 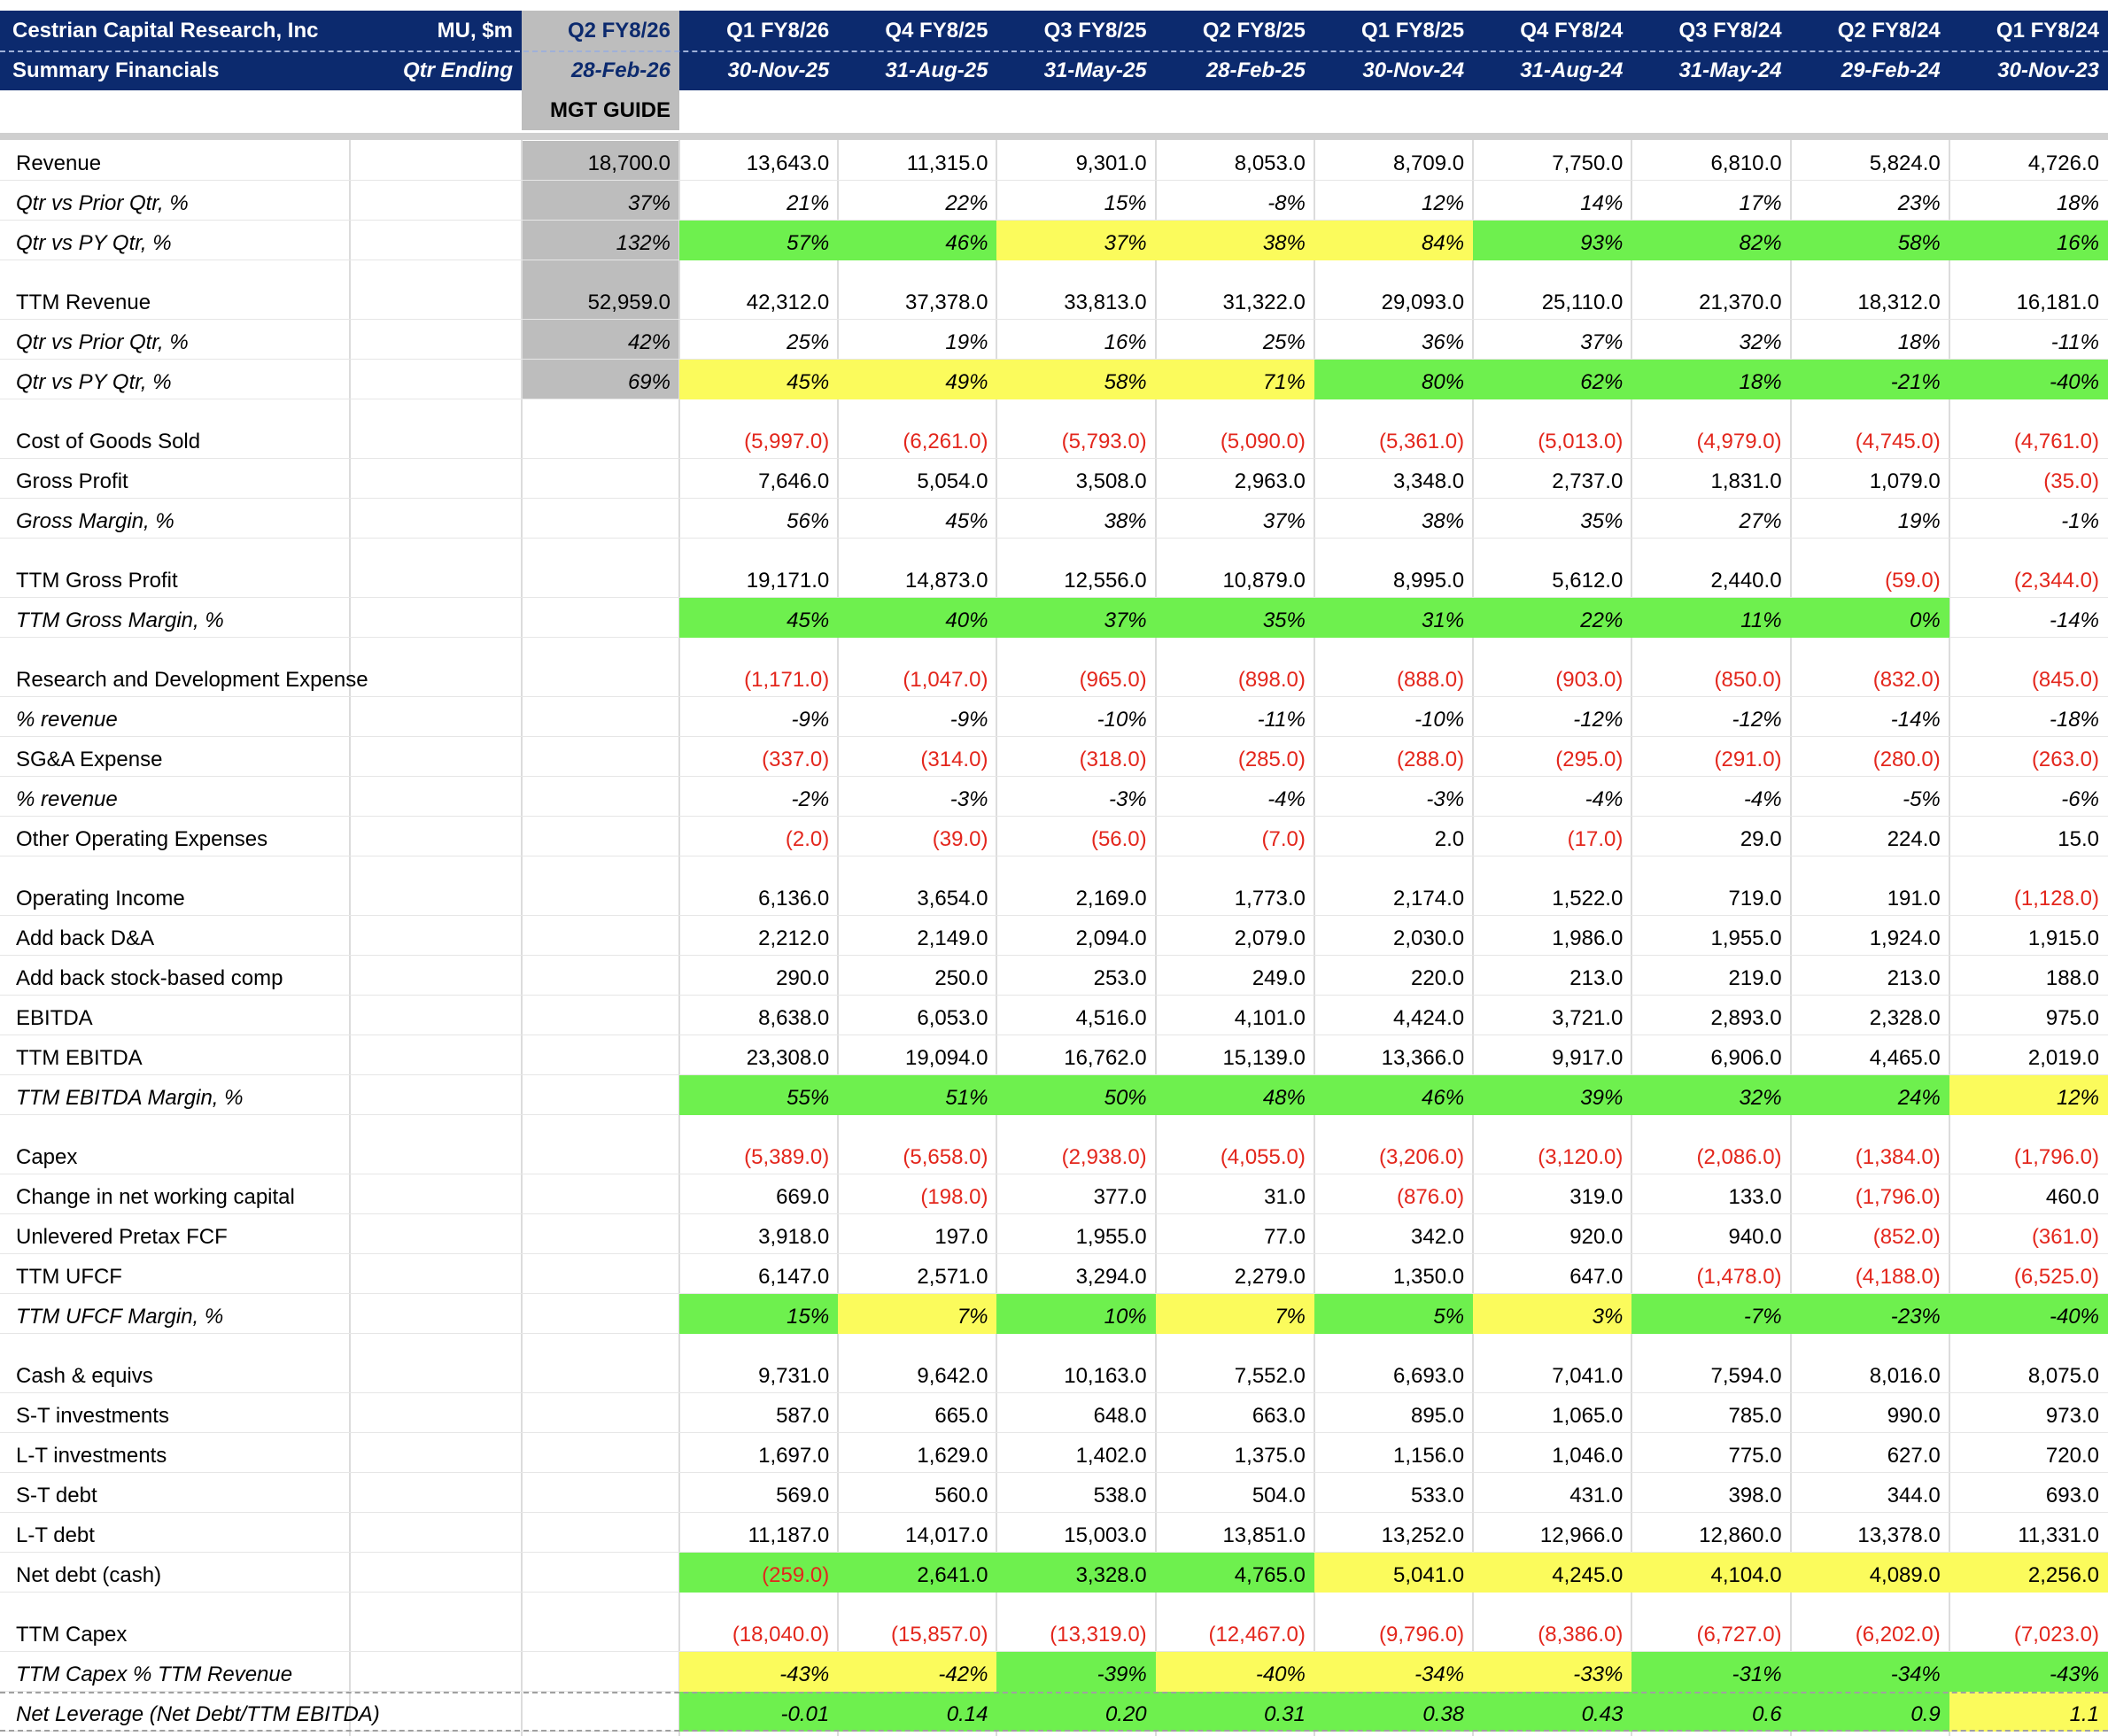 What do you see at coordinates (794, 481) in the screenshot?
I see `cell-value: 7,646.0` at bounding box center [794, 481].